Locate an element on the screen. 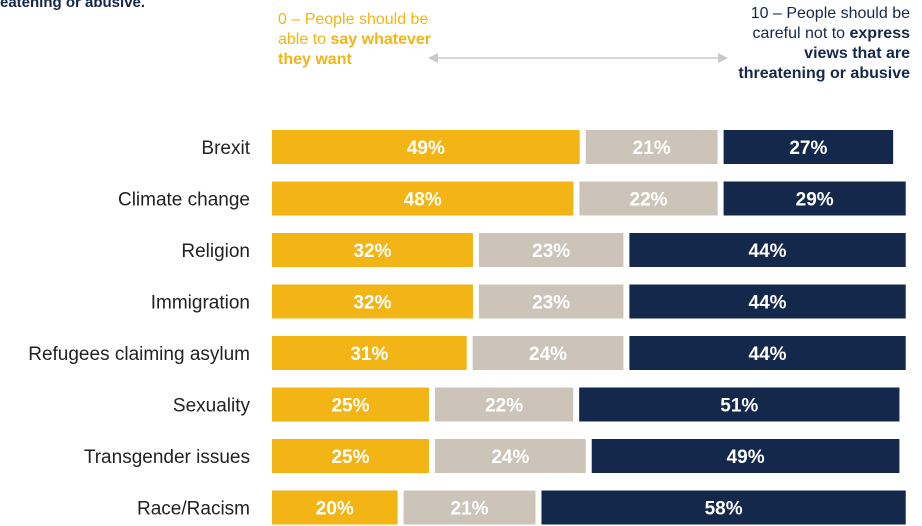  double-arrow-icon is located at coordinates (578, 58).